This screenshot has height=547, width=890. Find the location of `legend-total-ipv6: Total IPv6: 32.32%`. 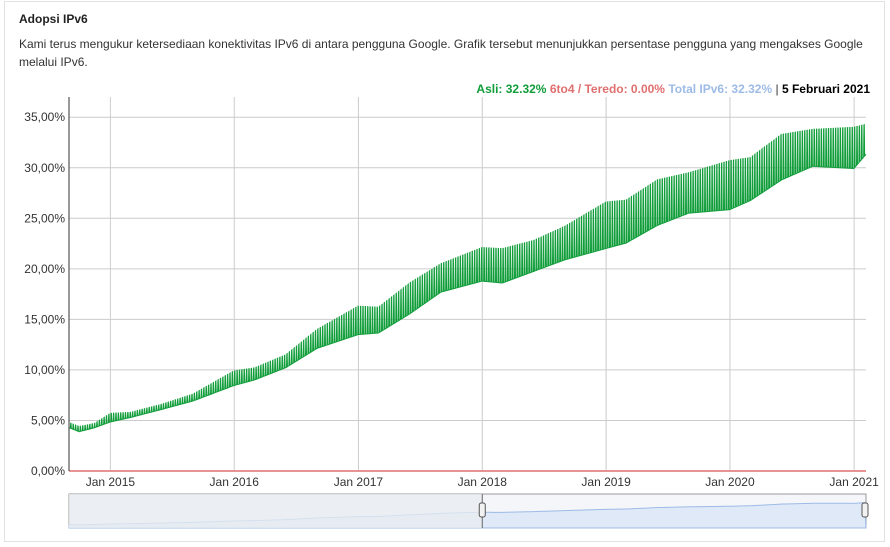

legend-total-ipv6: Total IPv6: 32.32% is located at coordinates (720, 89).